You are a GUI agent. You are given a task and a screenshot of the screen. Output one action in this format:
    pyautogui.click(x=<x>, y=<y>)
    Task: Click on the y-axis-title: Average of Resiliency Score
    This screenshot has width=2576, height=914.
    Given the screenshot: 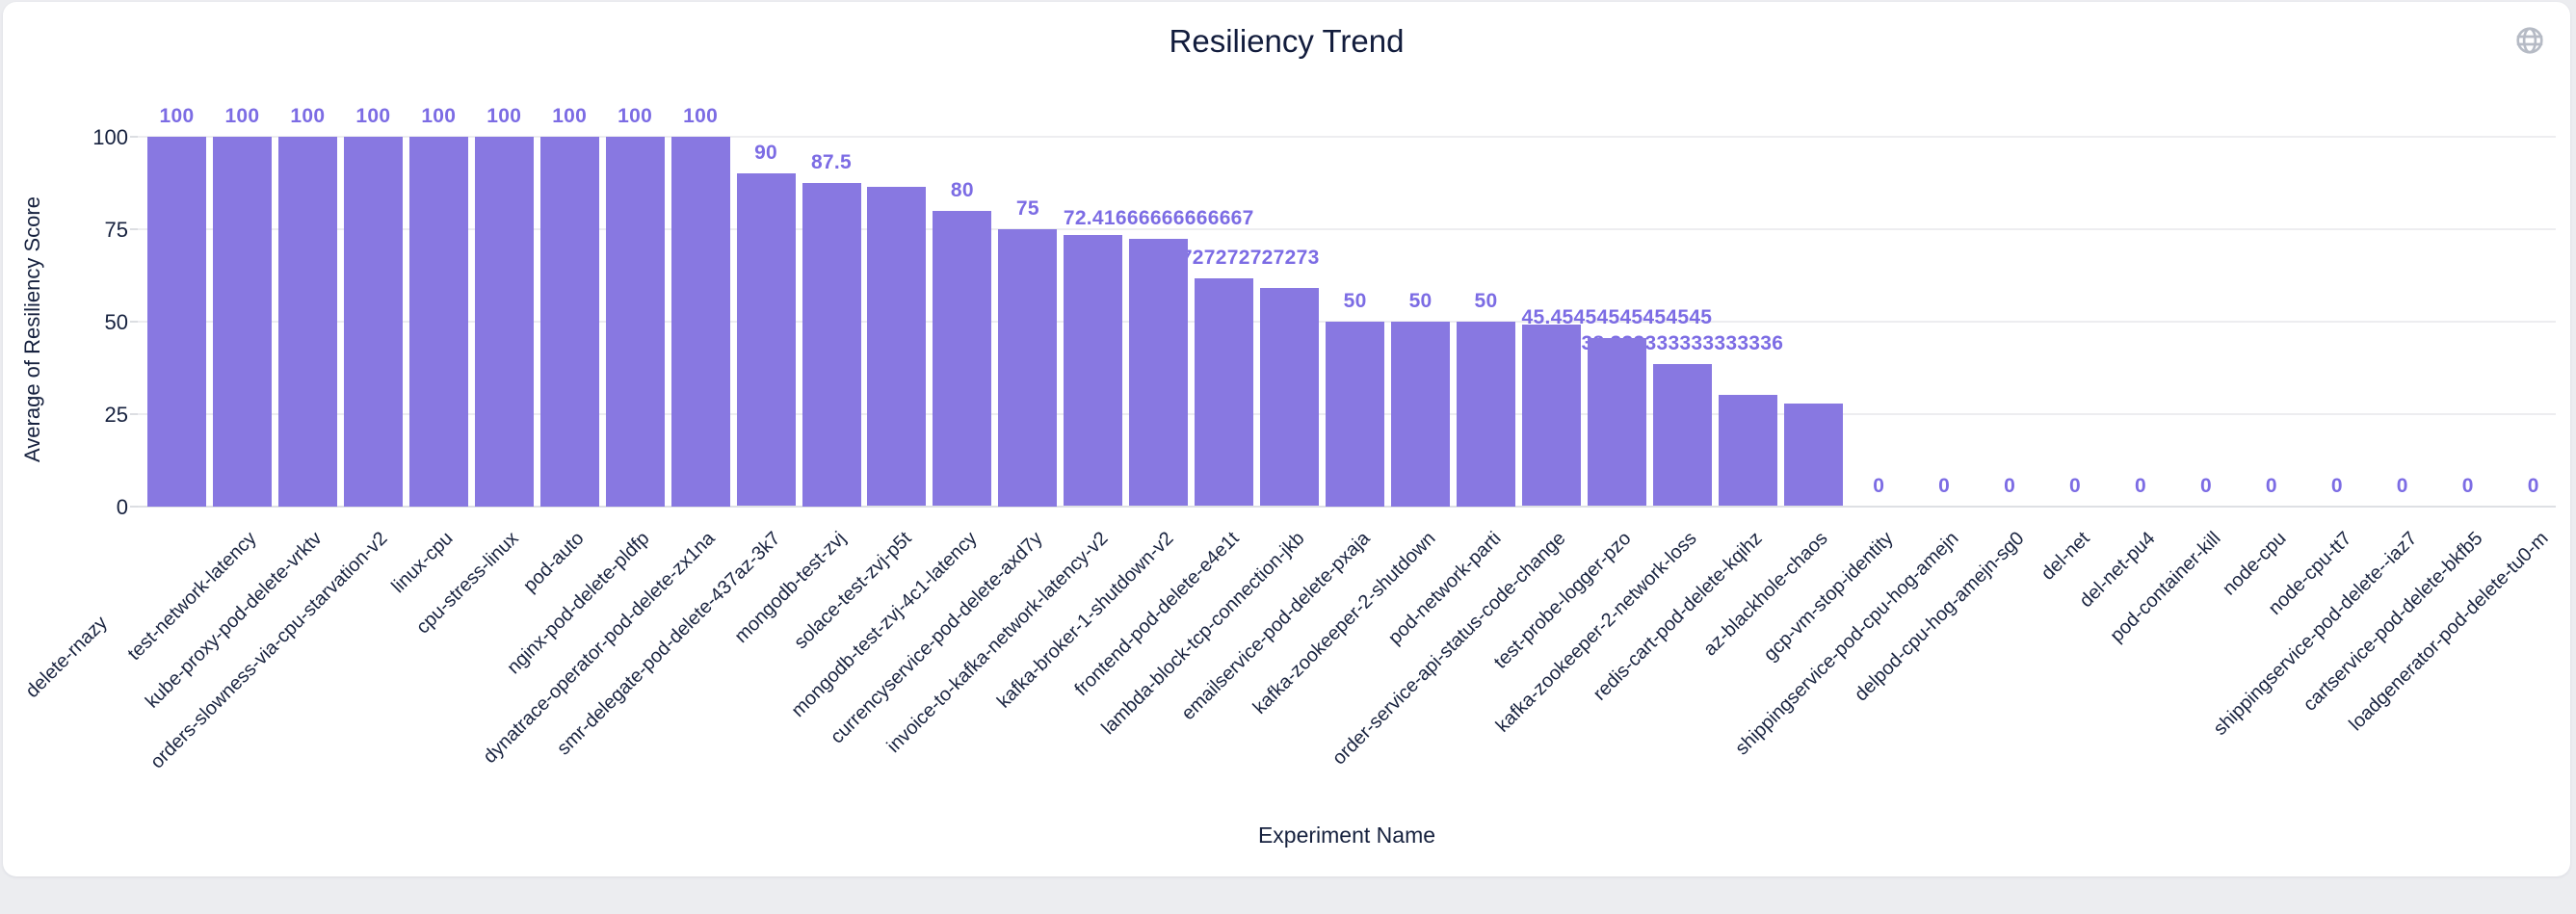 What is the action you would take?
    pyautogui.click(x=32, y=329)
    